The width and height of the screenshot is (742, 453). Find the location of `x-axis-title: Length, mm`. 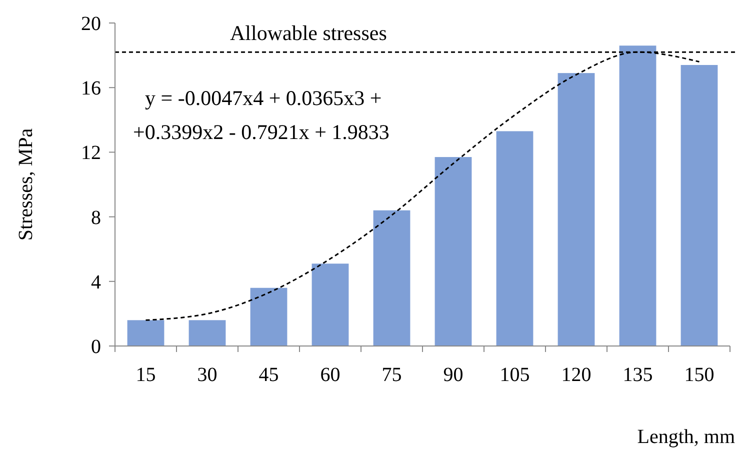

x-axis-title: Length, mm is located at coordinates (686, 437).